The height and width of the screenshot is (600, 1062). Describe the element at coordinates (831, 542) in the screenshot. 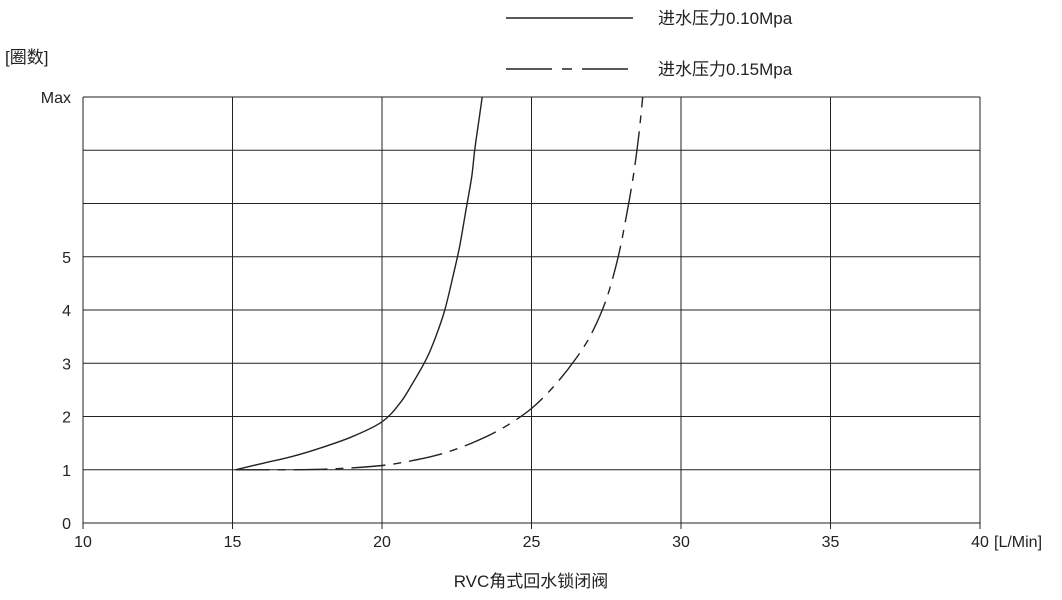

I see `x-tick-label: 35` at that location.